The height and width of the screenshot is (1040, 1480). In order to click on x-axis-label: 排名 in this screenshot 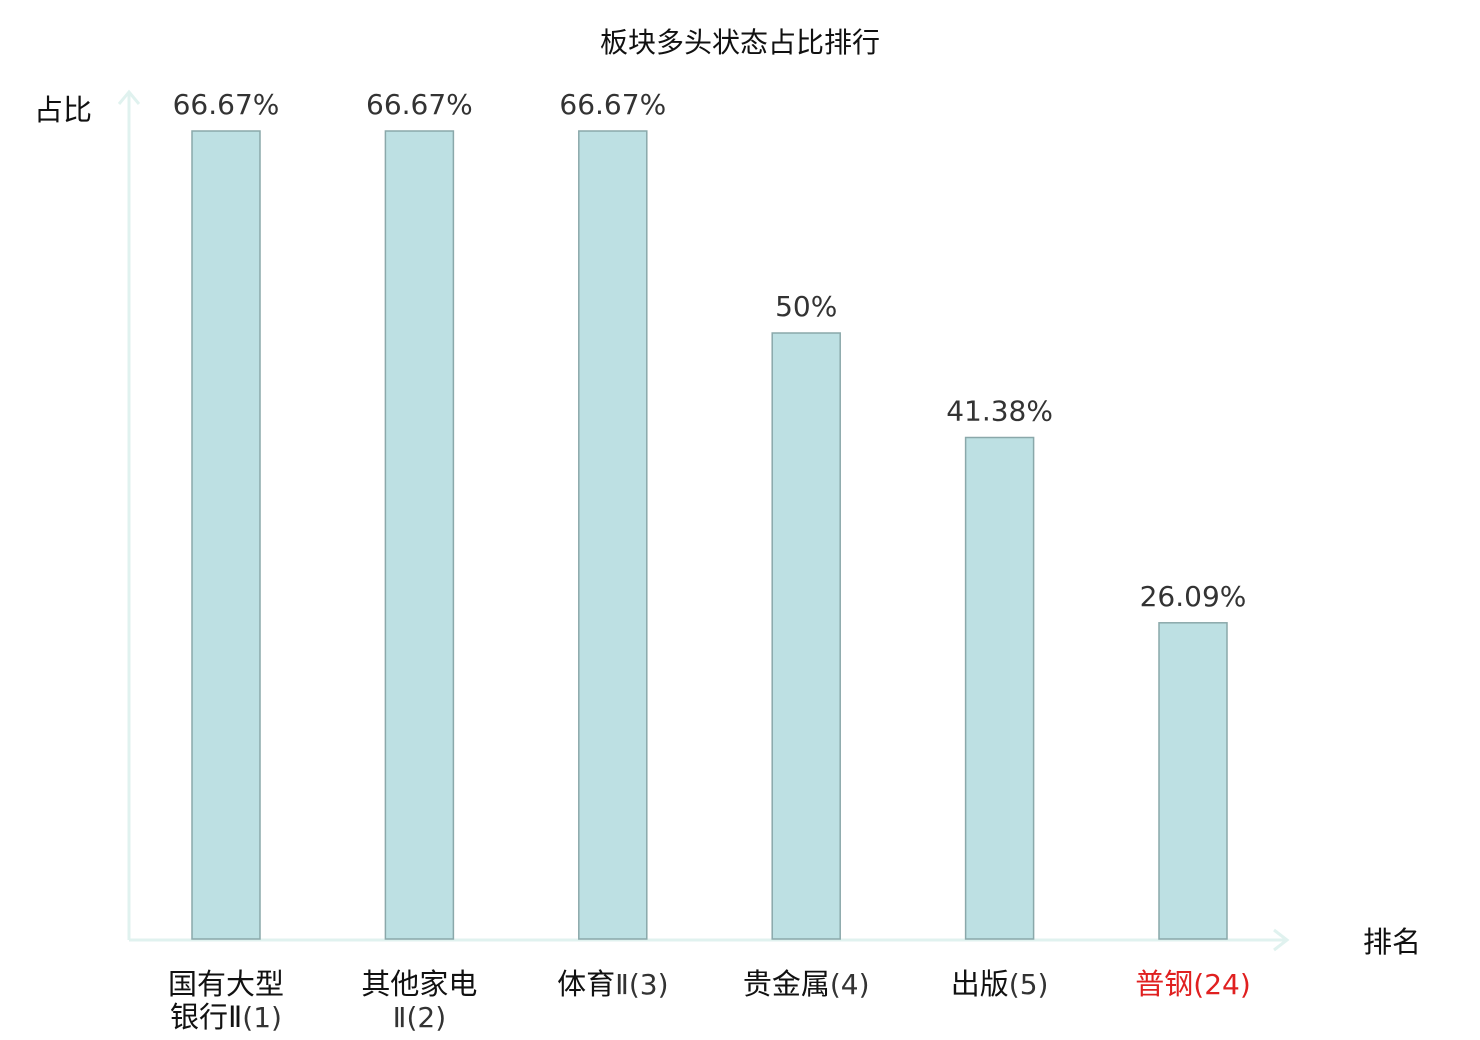, I will do `click(1392, 942)`.